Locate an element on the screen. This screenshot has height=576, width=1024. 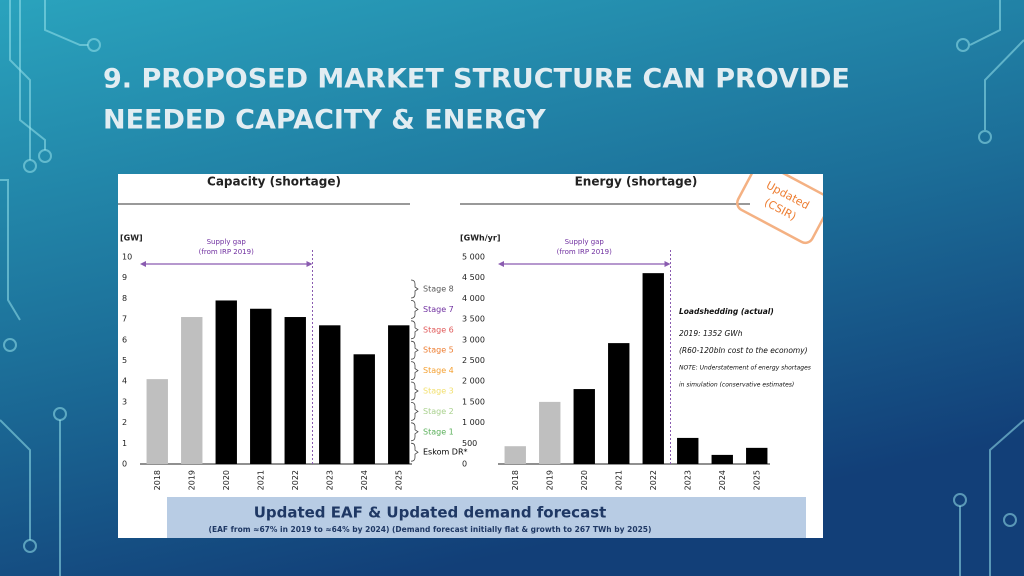
y-tick-label: 4 is located at coordinates (124, 381).